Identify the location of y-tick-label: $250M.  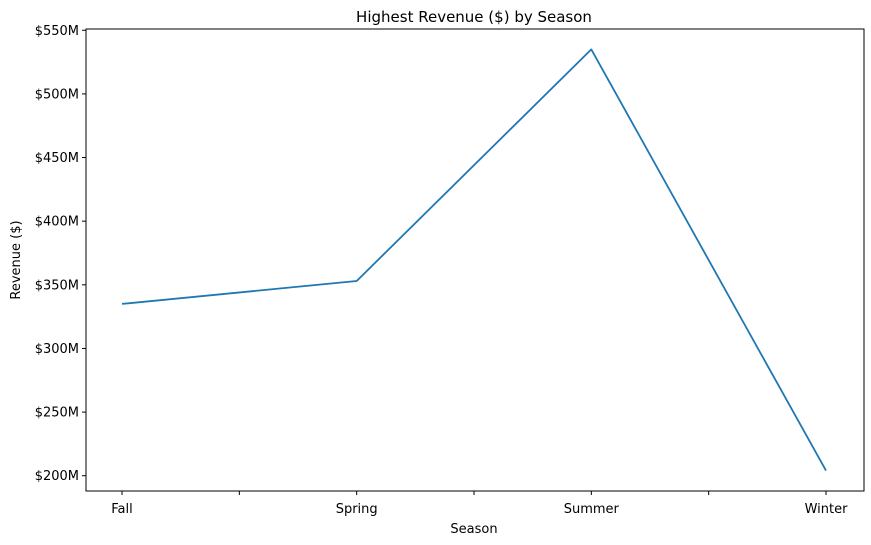
(57, 413).